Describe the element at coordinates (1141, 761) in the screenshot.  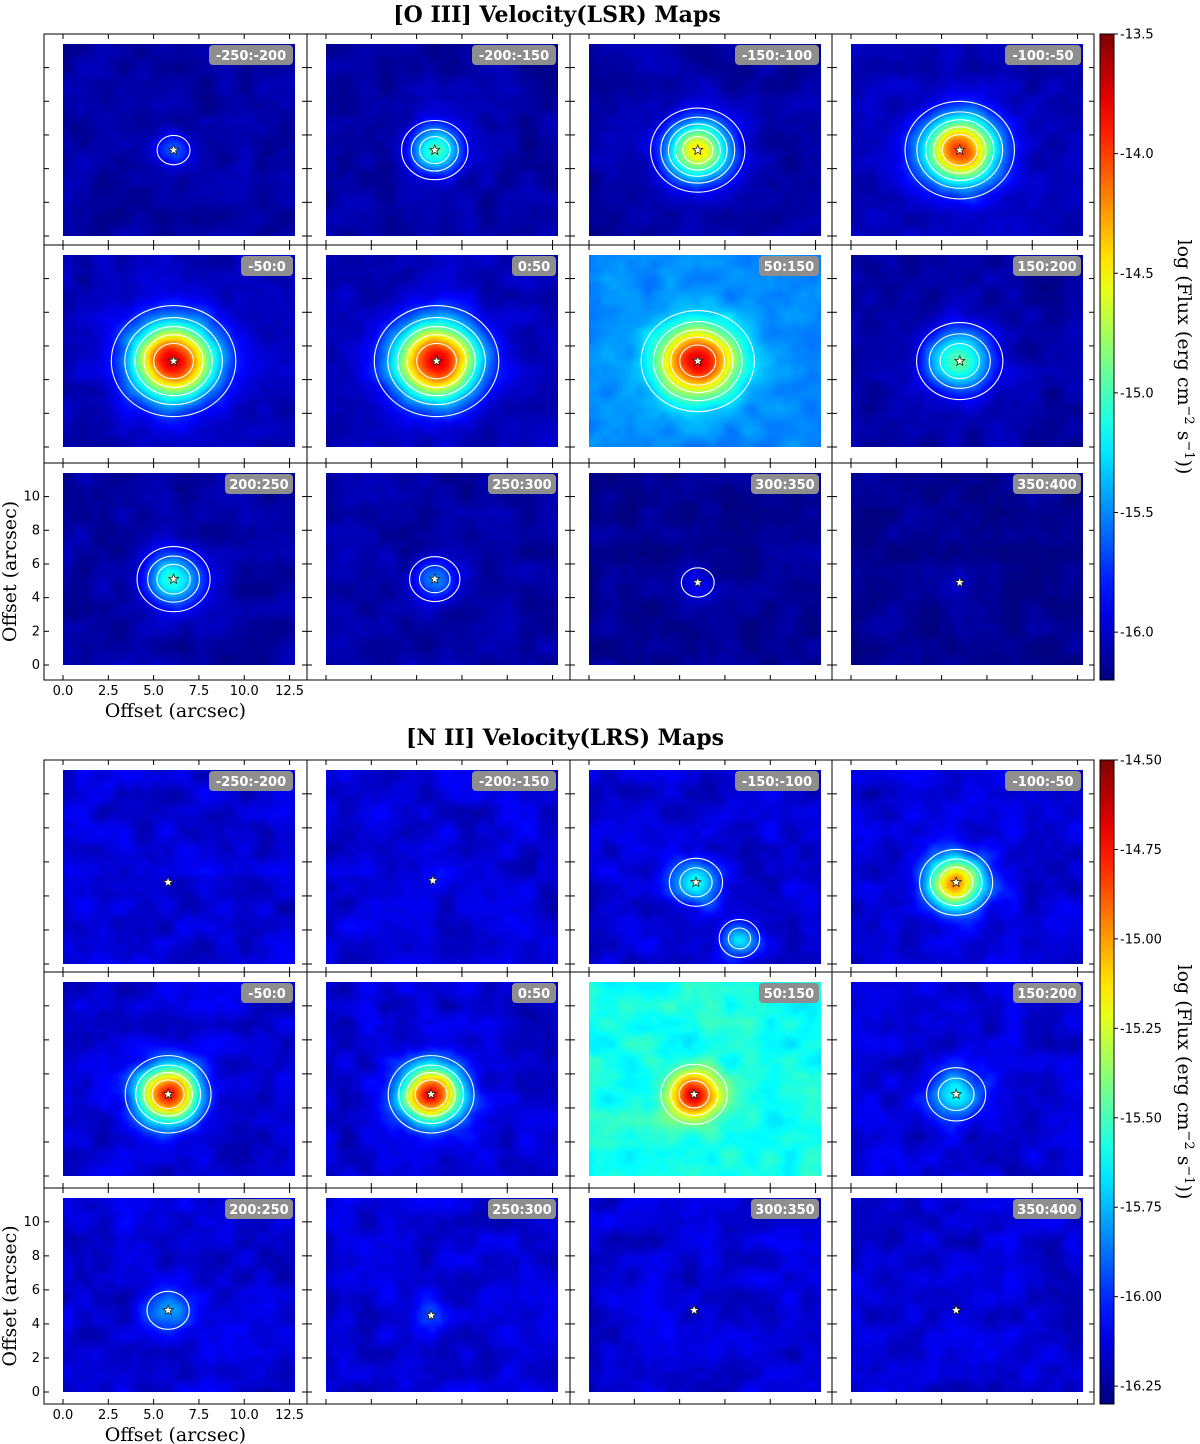
I see `colorbar-tick-label: -14.50` at that location.